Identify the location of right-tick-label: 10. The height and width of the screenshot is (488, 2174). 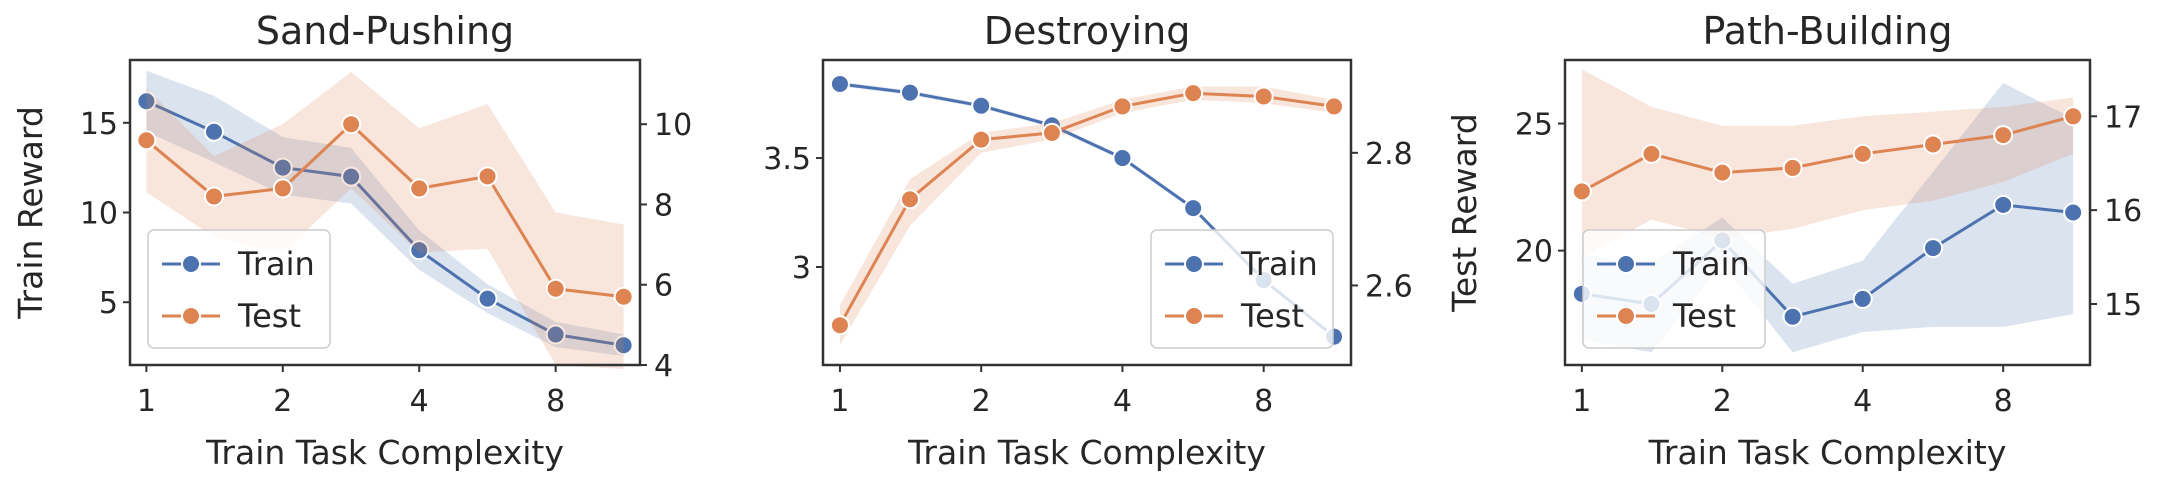
(673, 125).